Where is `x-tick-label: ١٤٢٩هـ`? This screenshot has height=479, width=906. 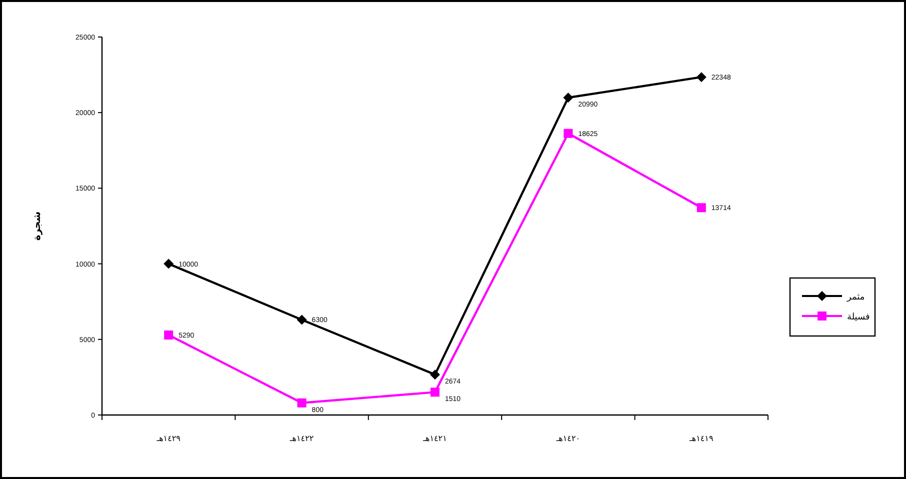 x-tick-label: ١٤٢٩هـ is located at coordinates (168, 438).